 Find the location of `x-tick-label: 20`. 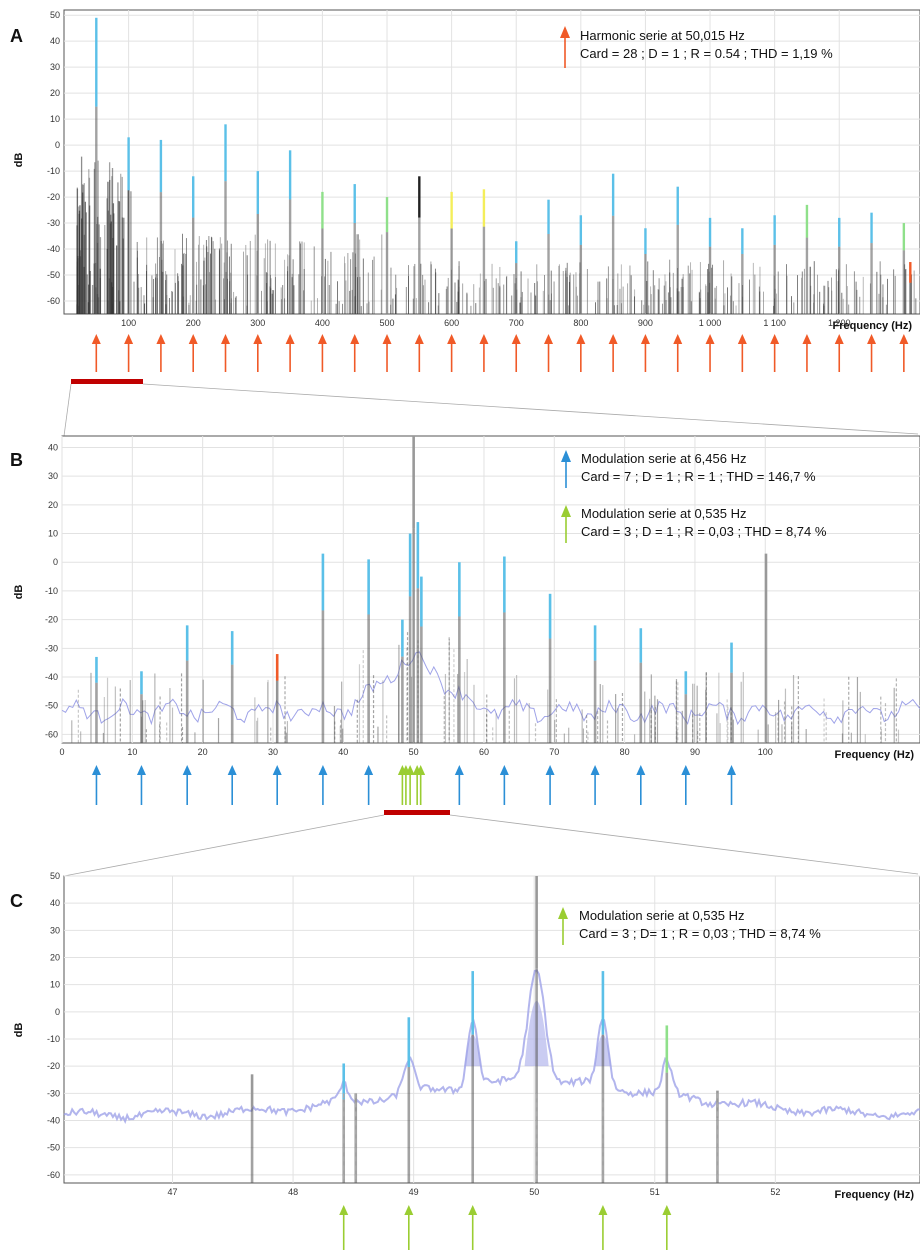

x-tick-label: 20 is located at coordinates (203, 752).